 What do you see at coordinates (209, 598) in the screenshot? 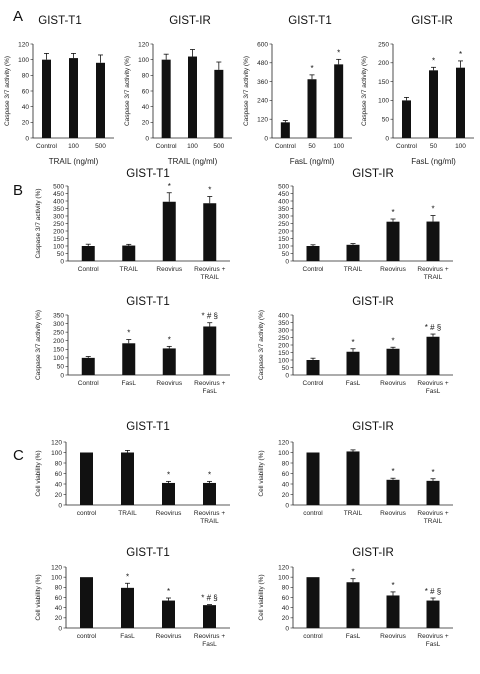
I see `significance-marker: * # §` at bounding box center [209, 598].